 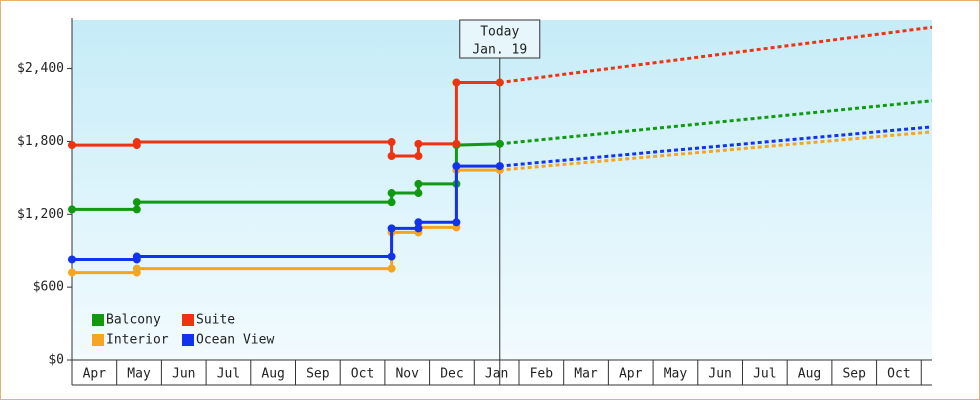 What do you see at coordinates (137, 340) in the screenshot?
I see `legend-label: Interior` at bounding box center [137, 340].